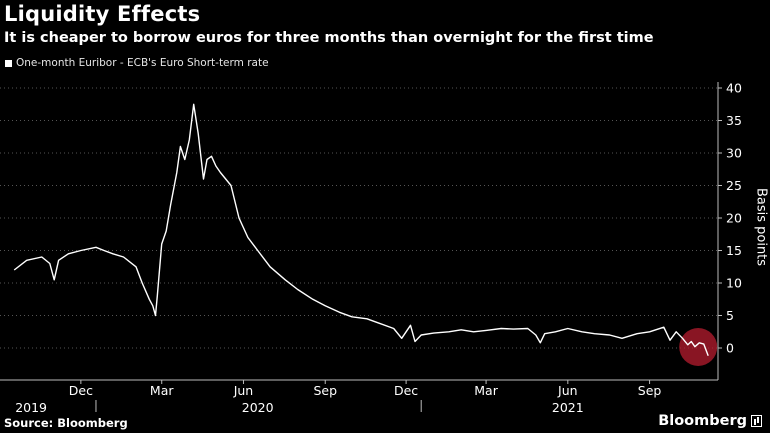 The height and width of the screenshot is (433, 770). Describe the element at coordinates (359, 397) in the screenshot. I see `x-axis: Dec Mar Jun Sep Dec Mar Jun Sep 2019 2020 2021` at that location.